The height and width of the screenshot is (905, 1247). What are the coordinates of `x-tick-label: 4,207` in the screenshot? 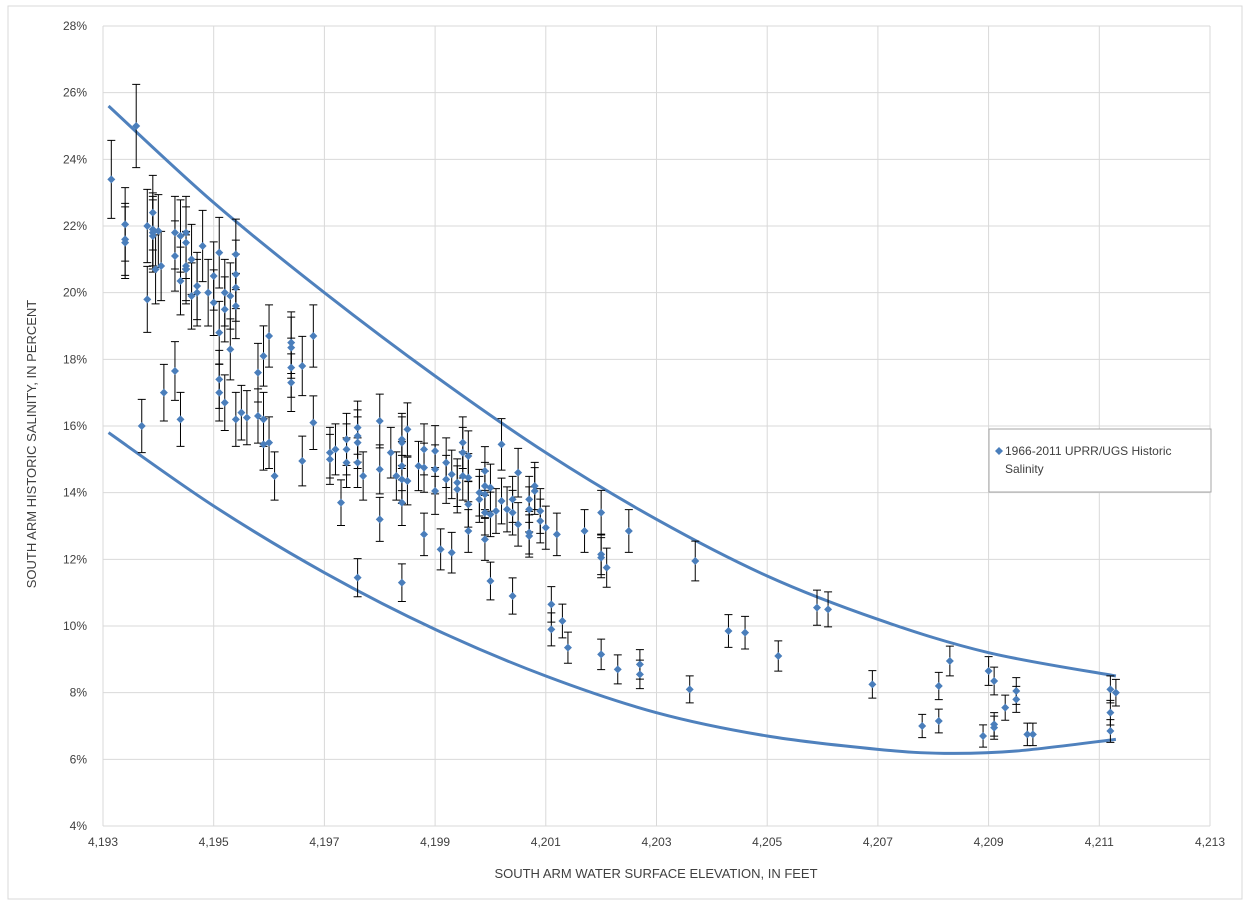 It's located at (878, 842).